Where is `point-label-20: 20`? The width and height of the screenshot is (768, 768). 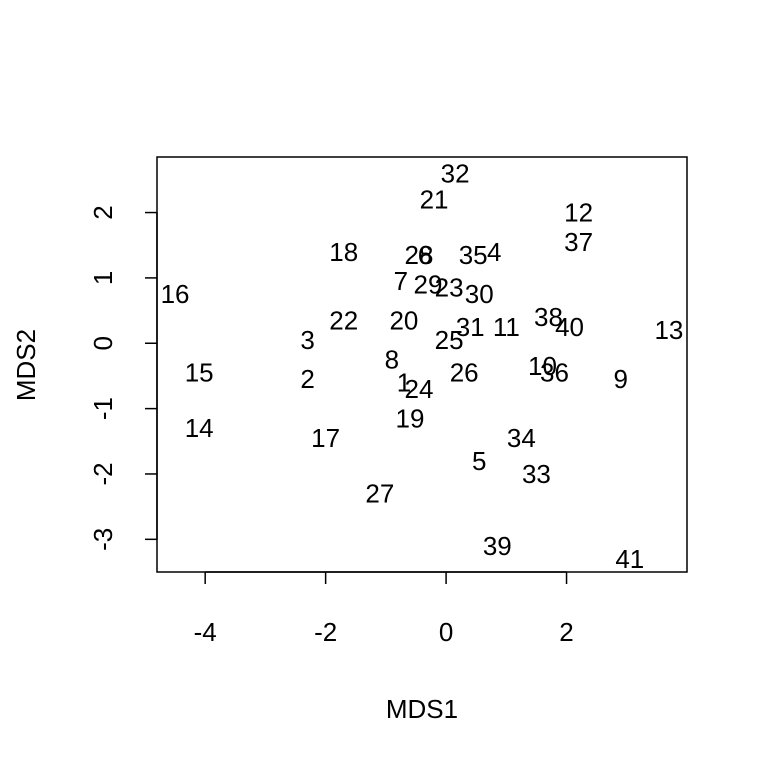
point-label-20: 20 is located at coordinates (403, 320).